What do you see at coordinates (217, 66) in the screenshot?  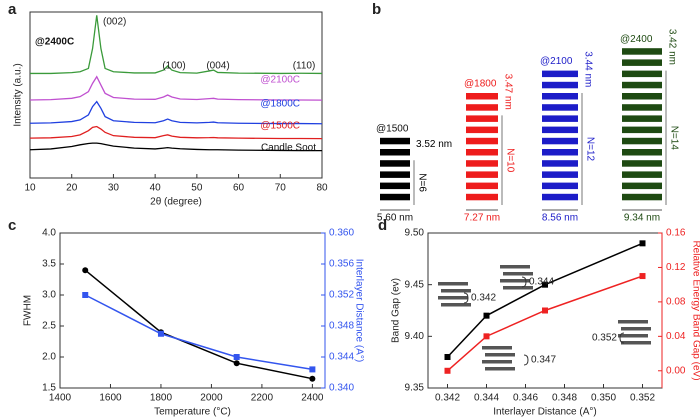 I see `peak-label: (004)` at bounding box center [217, 66].